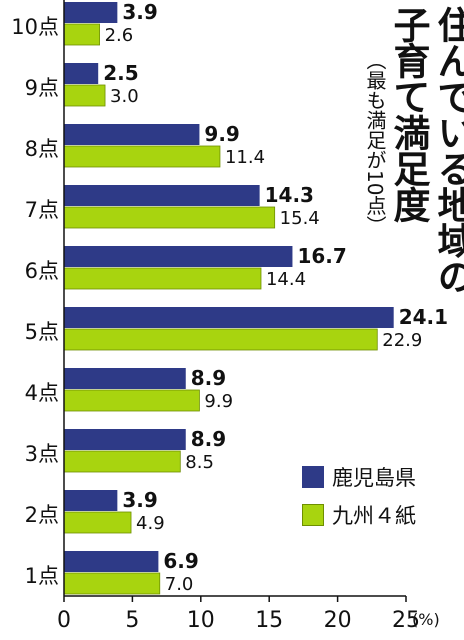 Image resolution: width=464 pixels, height=640 pixels. I want to click on legend-swatch-kyushu, so click(313, 515).